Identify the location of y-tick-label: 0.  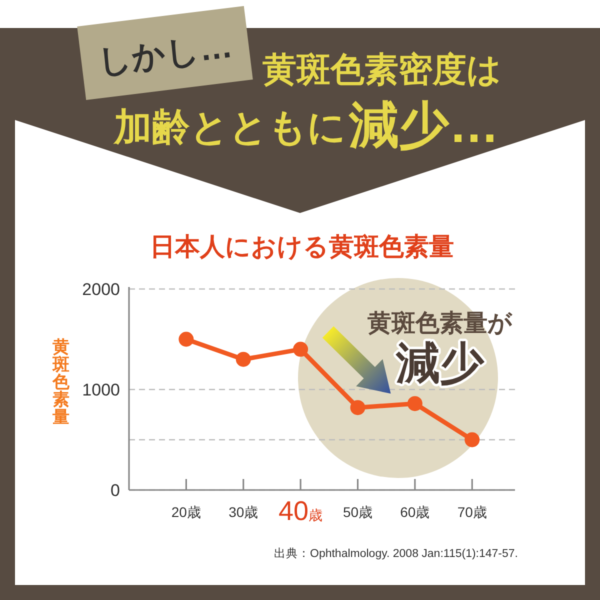
(115, 490).